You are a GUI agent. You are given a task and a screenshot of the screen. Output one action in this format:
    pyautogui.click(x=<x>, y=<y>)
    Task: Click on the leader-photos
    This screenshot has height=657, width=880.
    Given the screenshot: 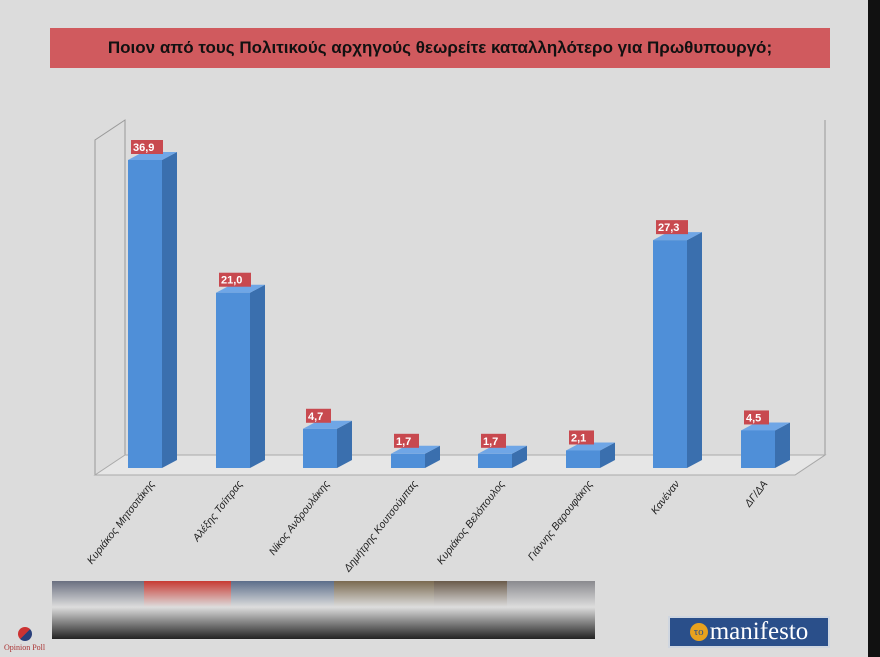 What is the action you would take?
    pyautogui.click(x=323, y=610)
    